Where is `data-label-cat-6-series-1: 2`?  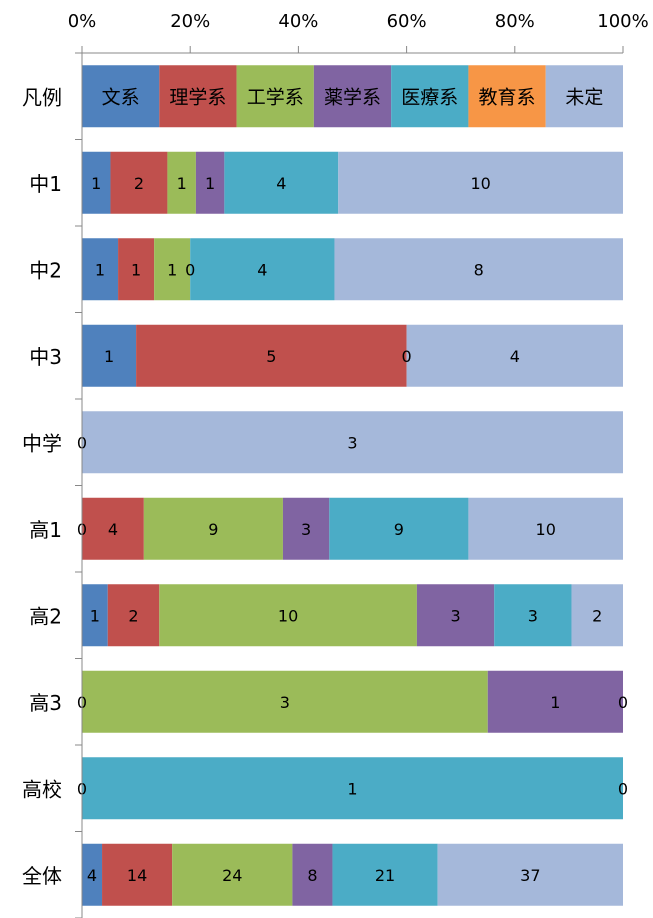
data-label-cat-6-series-1: 2 is located at coordinates (133, 615).